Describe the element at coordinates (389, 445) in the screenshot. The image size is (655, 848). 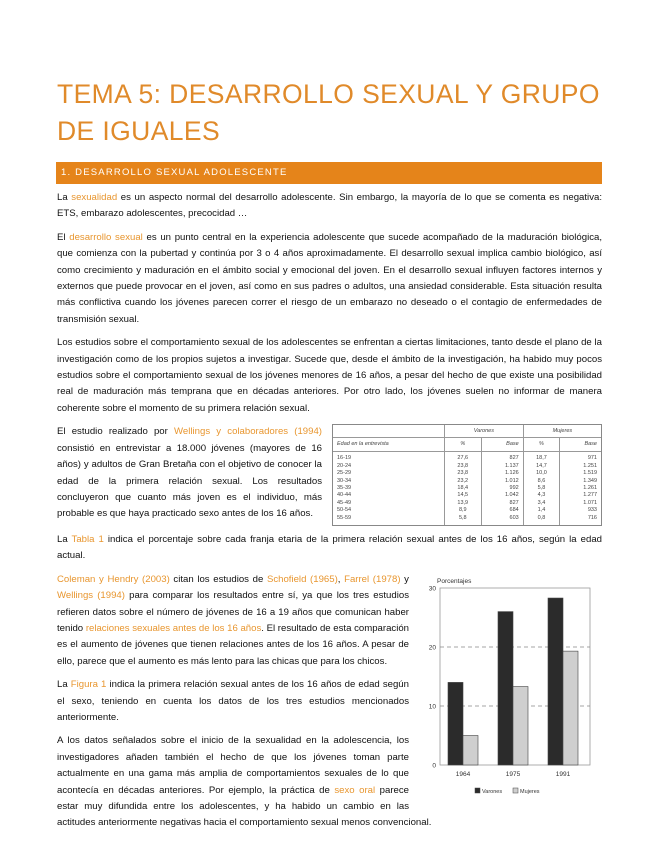
I see `column-header: Edad en la entrevista` at that location.